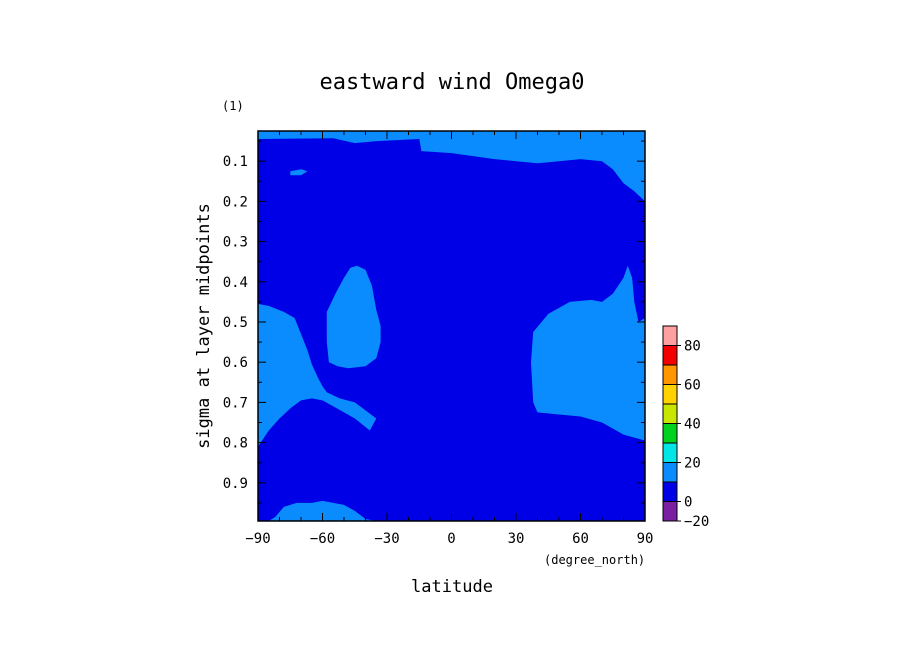 The image size is (904, 654). What do you see at coordinates (235, 323) in the screenshot?
I see `y-tick-label: 0.5` at bounding box center [235, 323].